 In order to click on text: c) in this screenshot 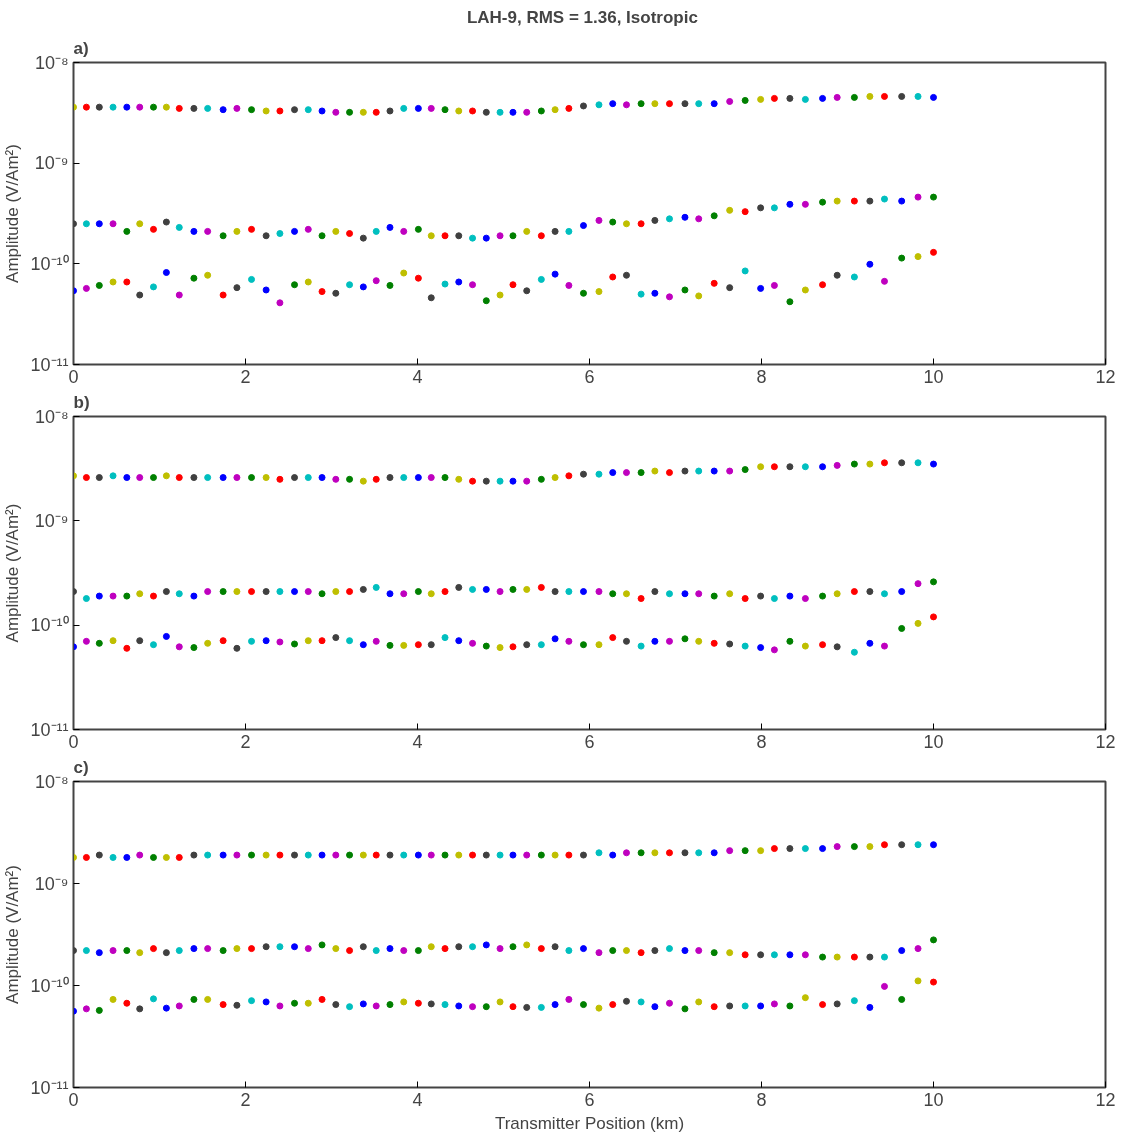, I will do `click(81, 767)`.